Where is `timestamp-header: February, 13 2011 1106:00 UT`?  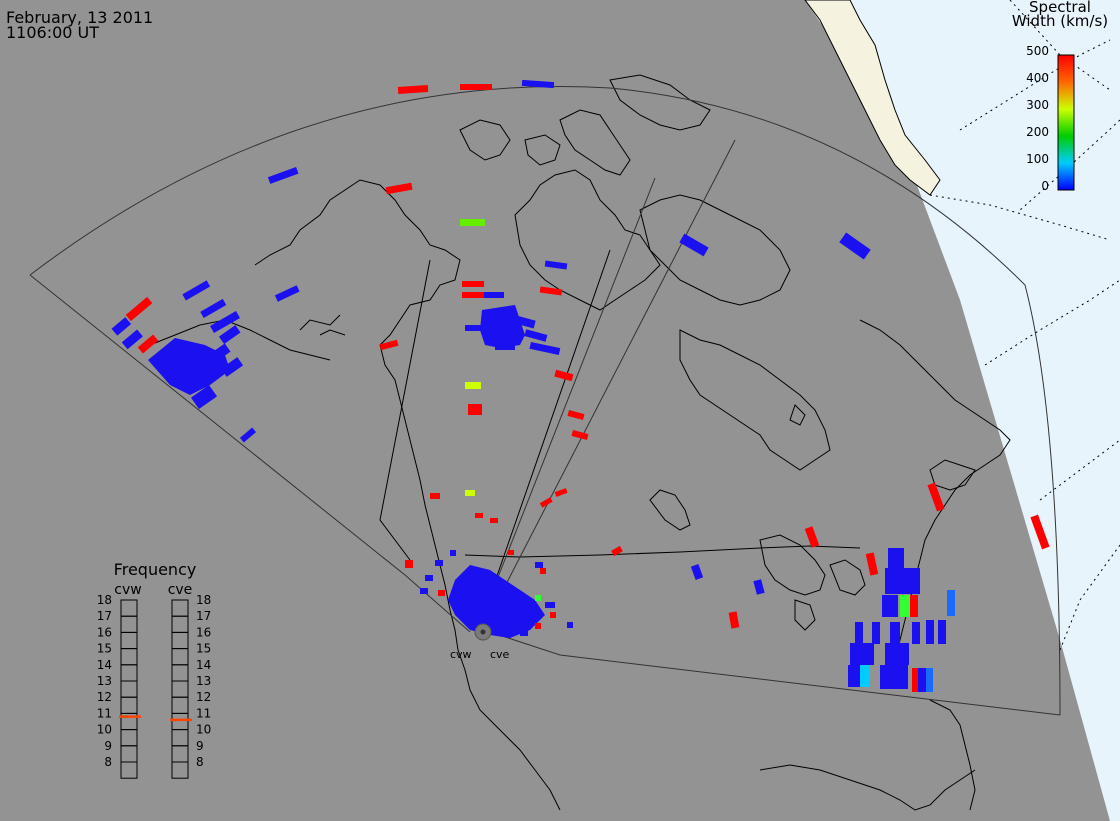 timestamp-header: February, 13 2011 1106:00 UT is located at coordinates (79, 26).